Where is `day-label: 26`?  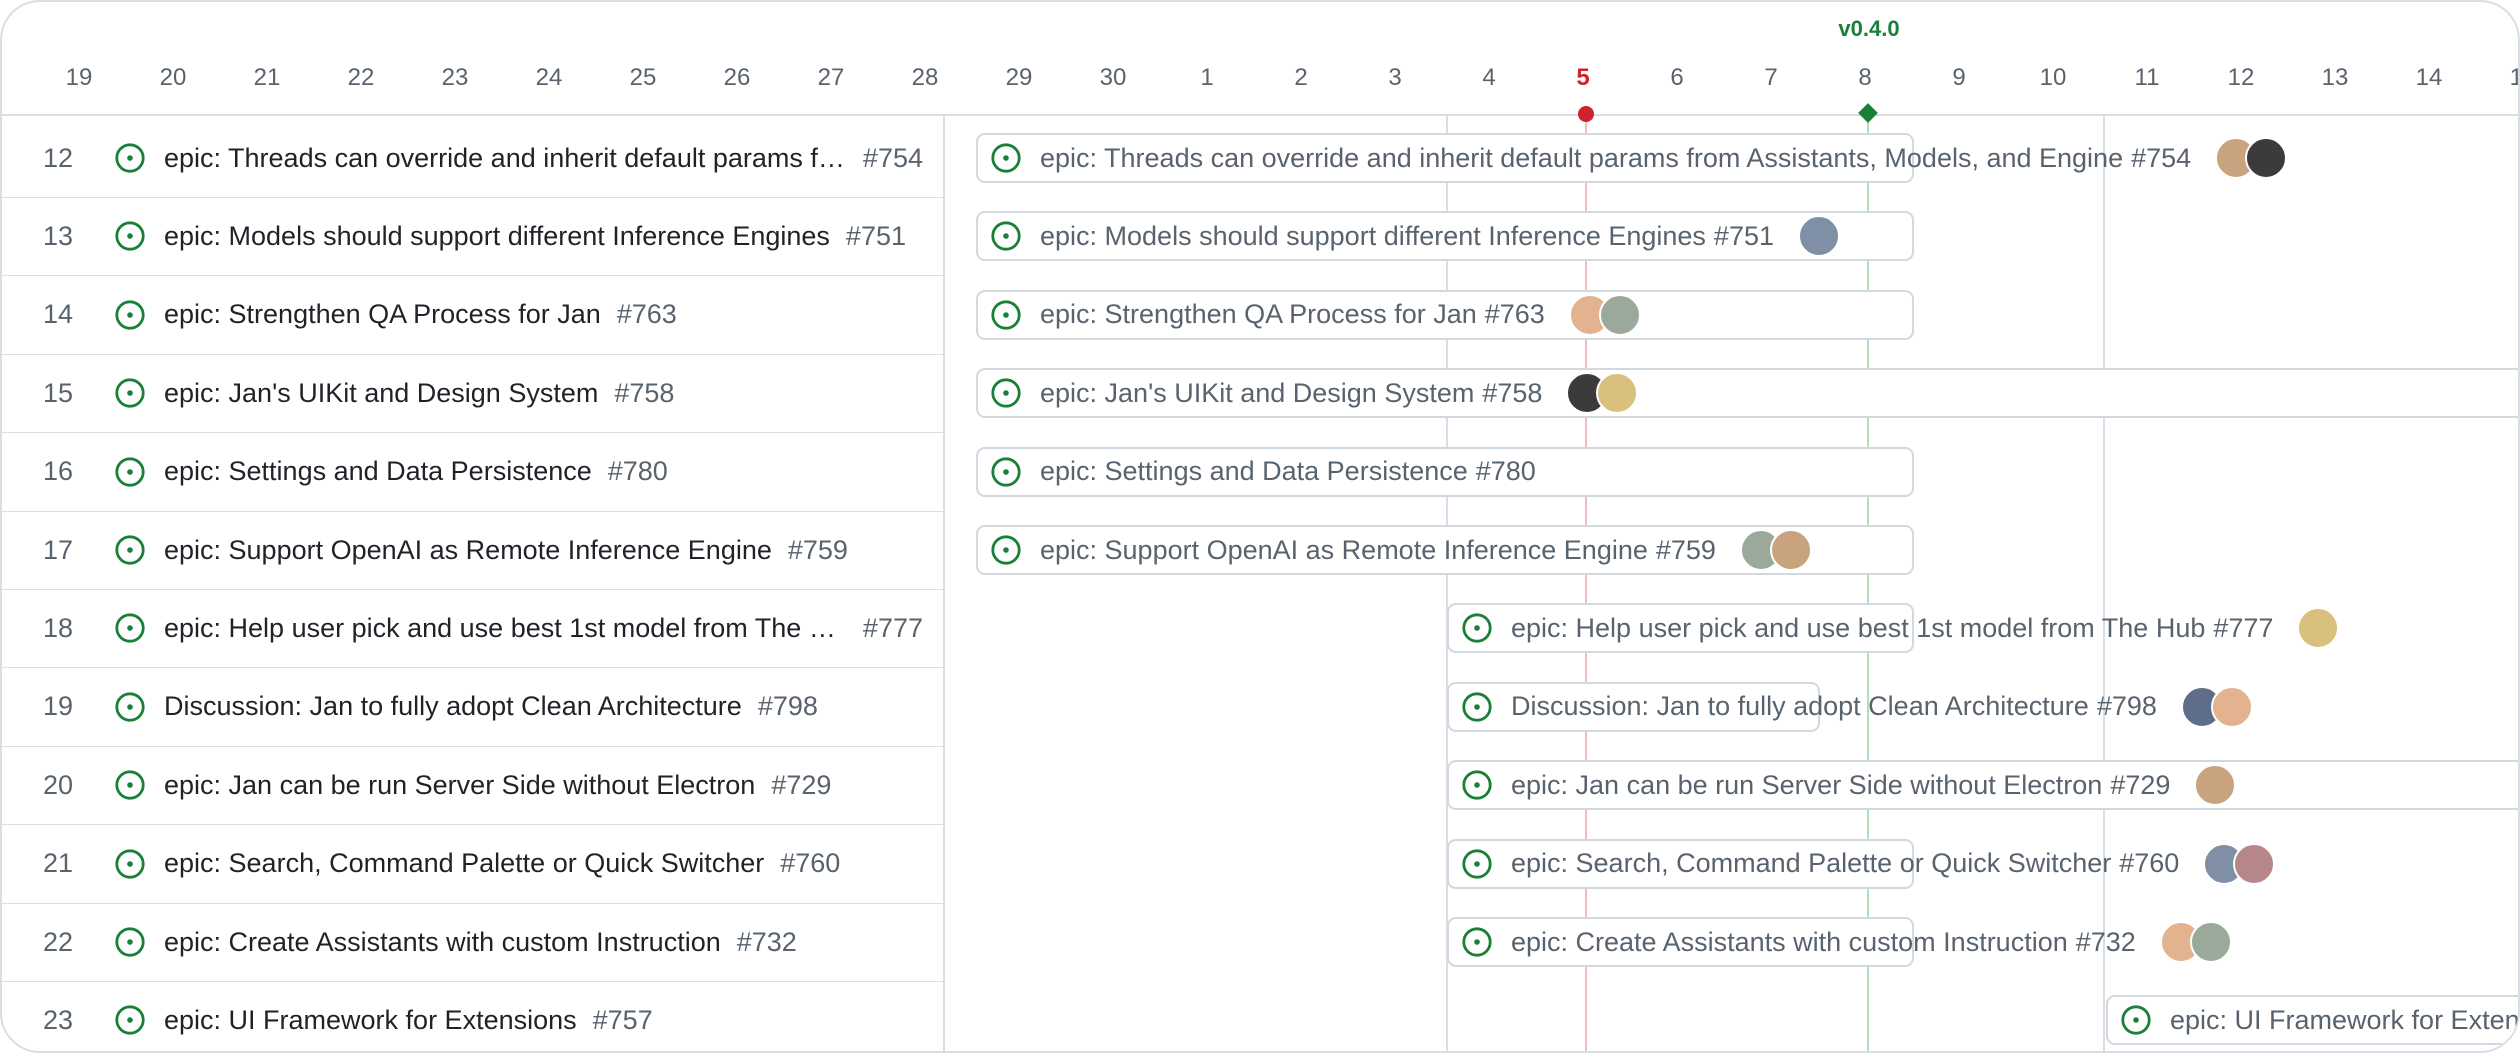
day-label: 26 is located at coordinates (737, 77).